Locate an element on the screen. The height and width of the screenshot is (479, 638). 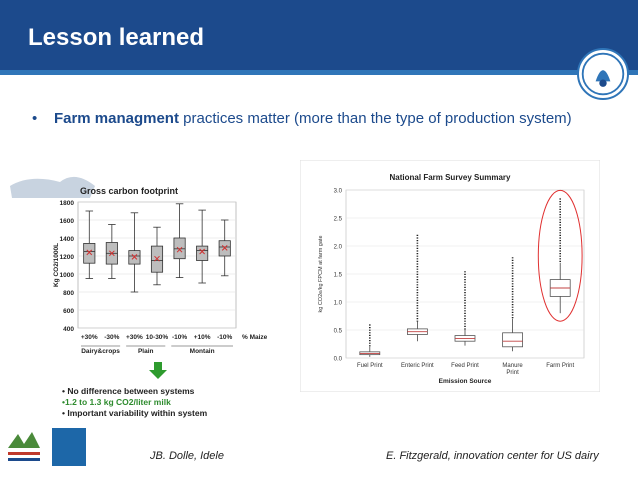
right-box is located at coordinates (512, 340).